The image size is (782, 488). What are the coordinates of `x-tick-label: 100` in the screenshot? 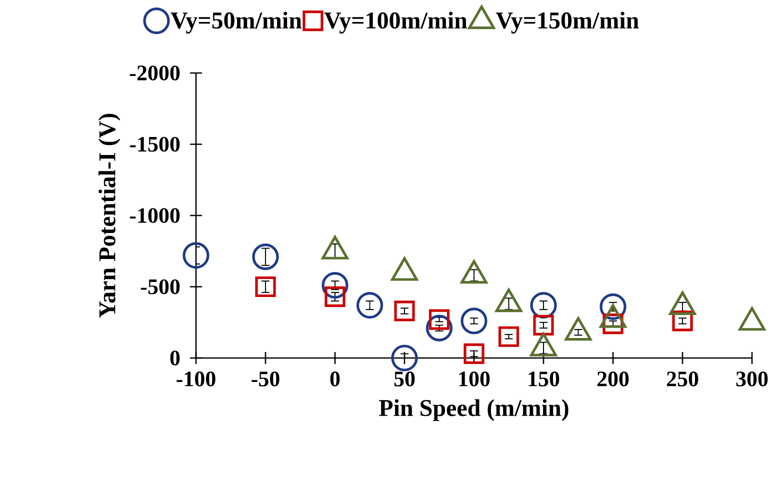 It's located at (474, 379).